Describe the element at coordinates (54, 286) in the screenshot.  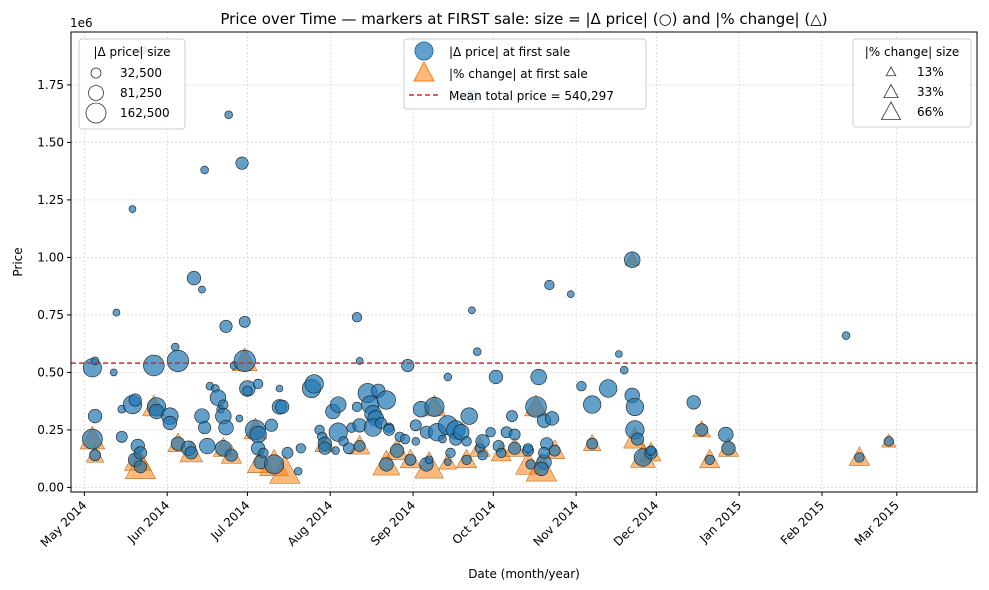
I see `y-axis-ticks: 0.00 0.25 0.50 0.75 1.00 1.25 1.50 1.75` at that location.